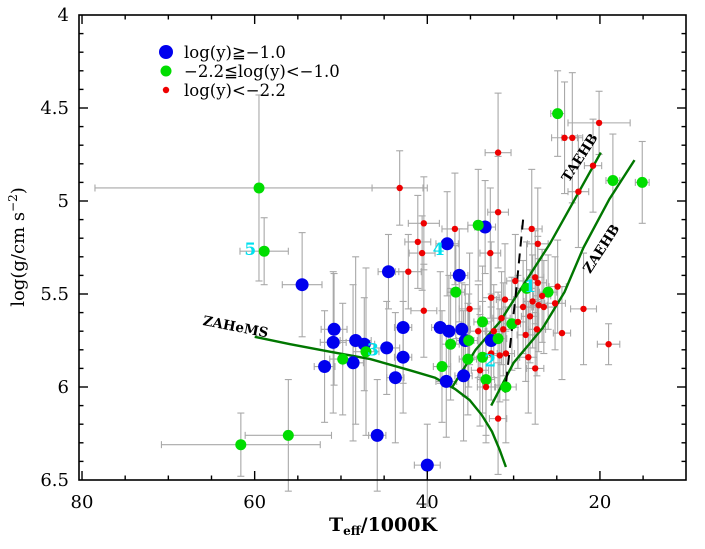 The image size is (705, 549). I want to click on annotation-label: 2, so click(490, 362).